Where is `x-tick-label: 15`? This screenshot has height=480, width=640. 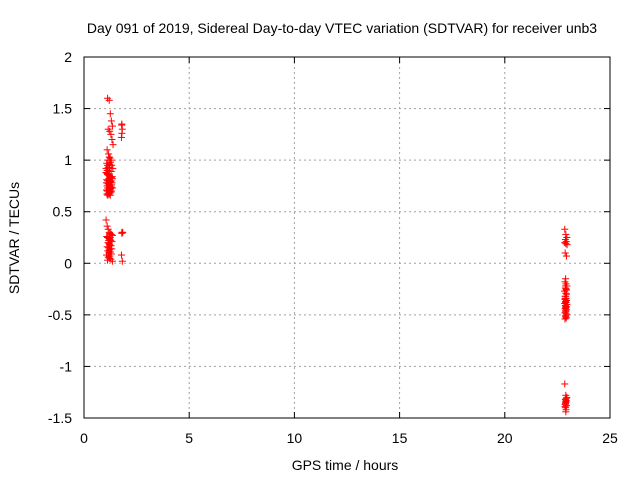
x-tick-label: 15 is located at coordinates (400, 438).